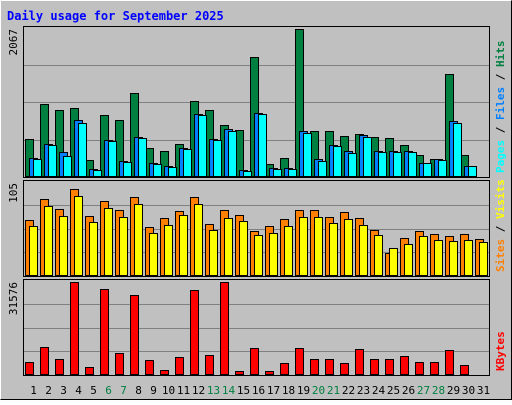 This screenshot has width=512, height=405. I want to click on day-label-12: 12, so click(198, 390).